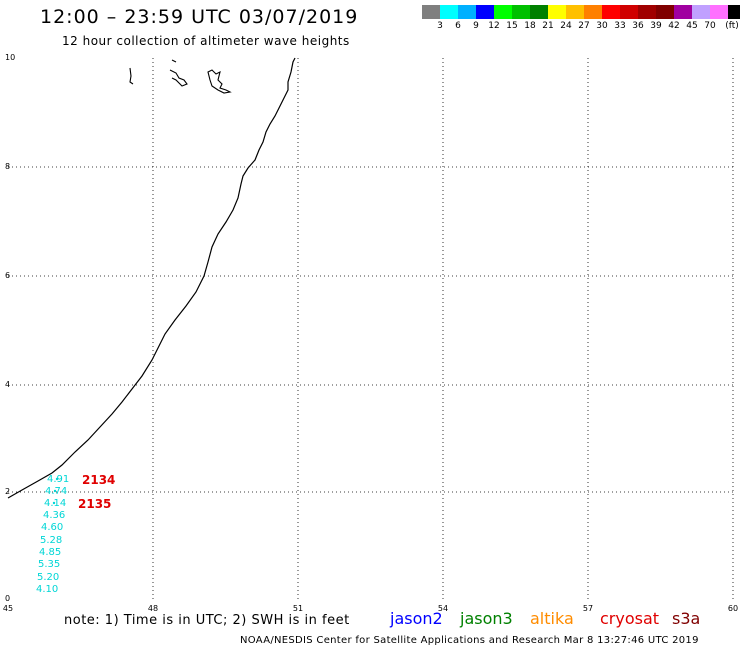 The width and height of the screenshot is (740, 650). I want to click on legend-label: 39, so click(656, 26).